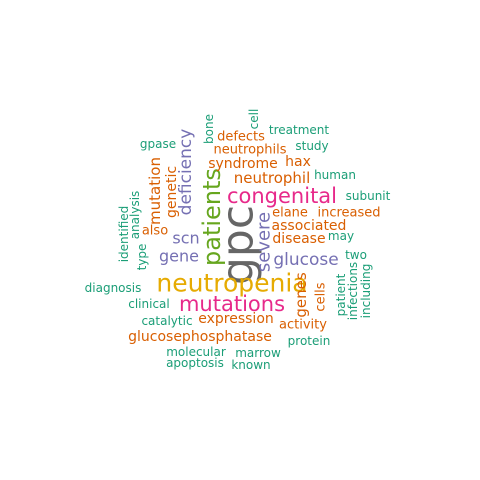  What do you see at coordinates (232, 304) in the screenshot?
I see `word-mutations: mutations` at bounding box center [232, 304].